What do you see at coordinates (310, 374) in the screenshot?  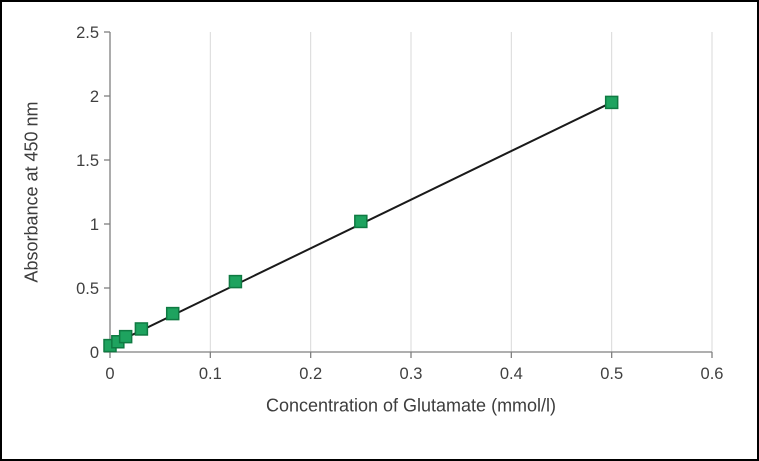 I see `x-tick-label: 0.2` at bounding box center [310, 374].